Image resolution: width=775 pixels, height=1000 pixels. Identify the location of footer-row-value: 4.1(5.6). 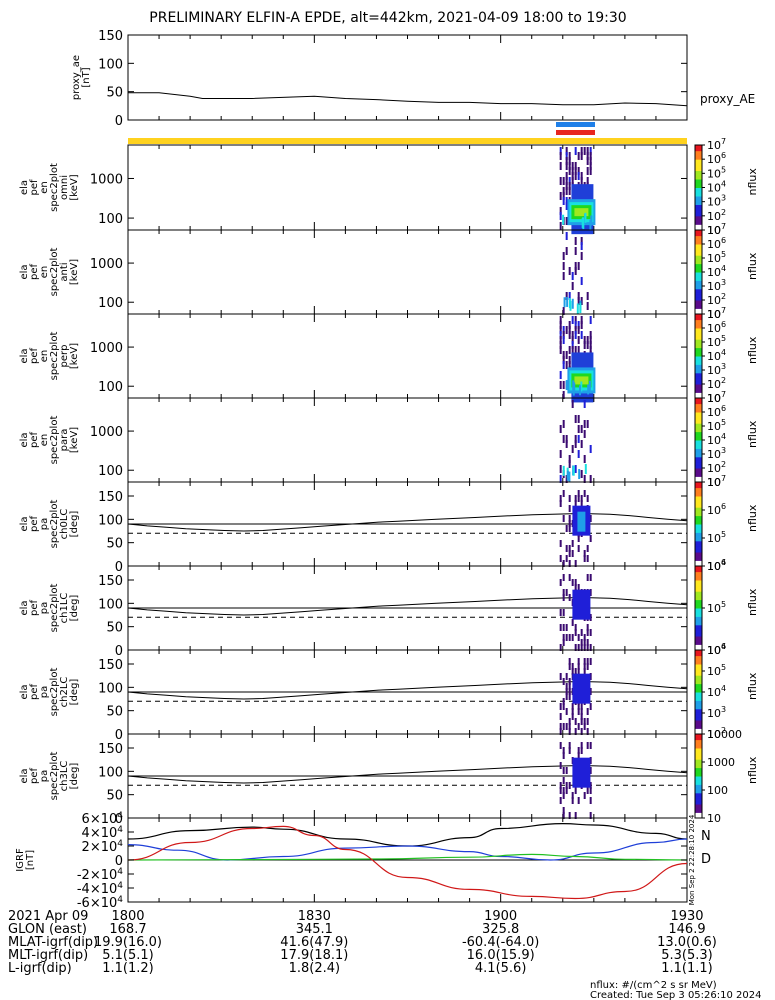
(501, 968).